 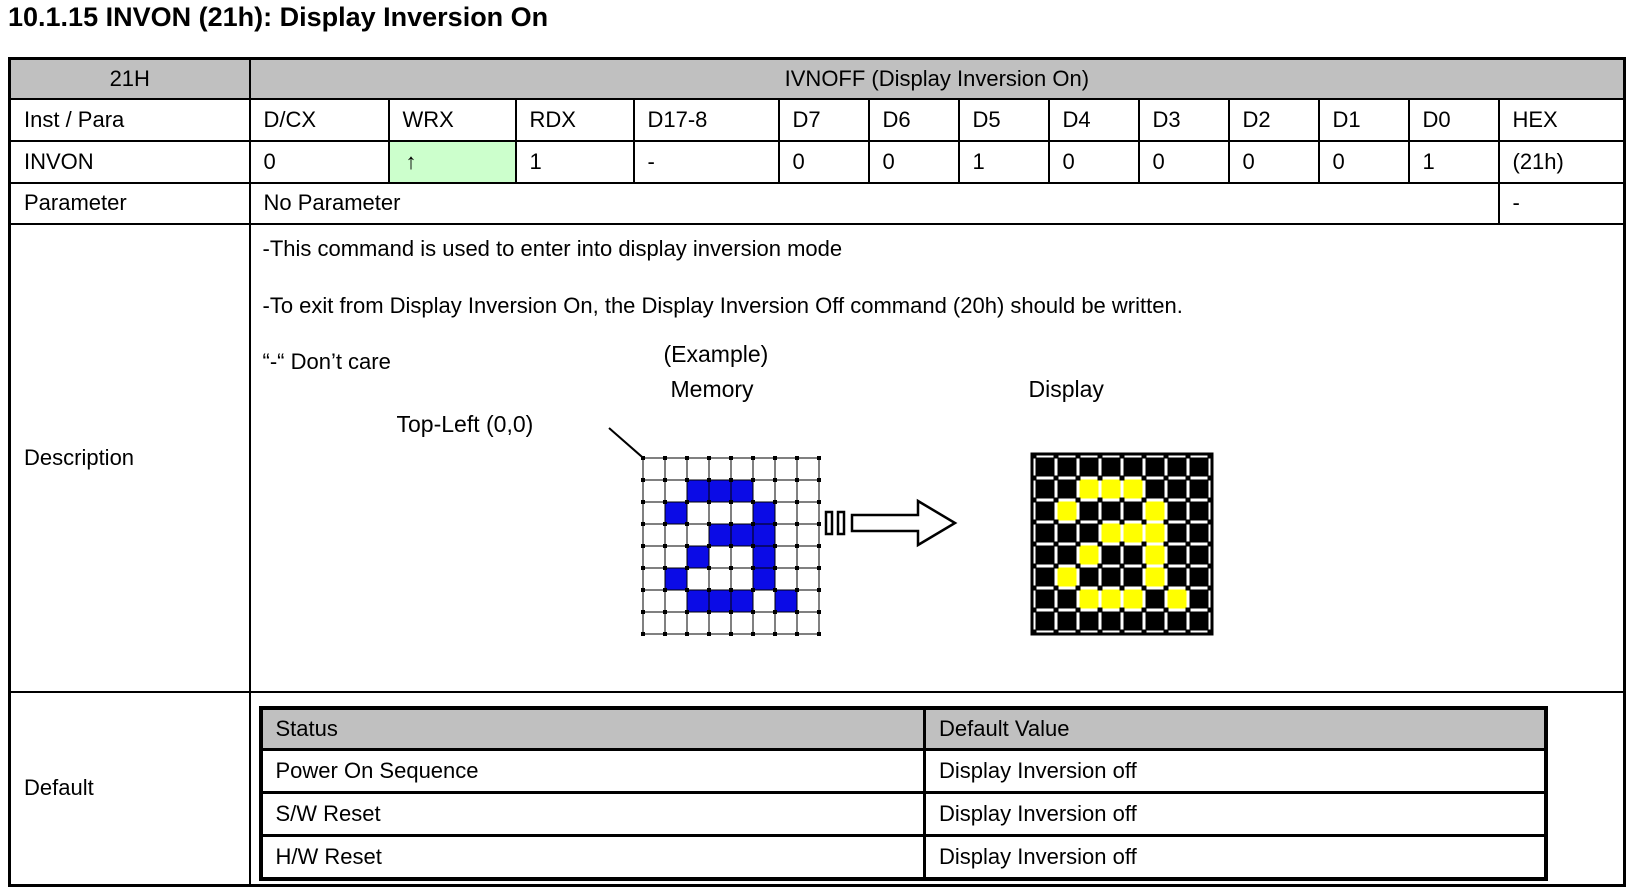 I want to click on invon-row: INVON 0 ↑ 1 - 0 0 1 0 0 0 0 1 (21h), so click(x=817, y=161).